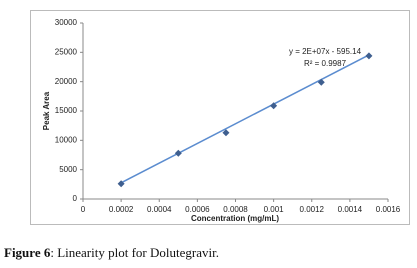  Describe the element at coordinates (350, 209) in the screenshot. I see `x-tick-label: 0.0014` at that location.